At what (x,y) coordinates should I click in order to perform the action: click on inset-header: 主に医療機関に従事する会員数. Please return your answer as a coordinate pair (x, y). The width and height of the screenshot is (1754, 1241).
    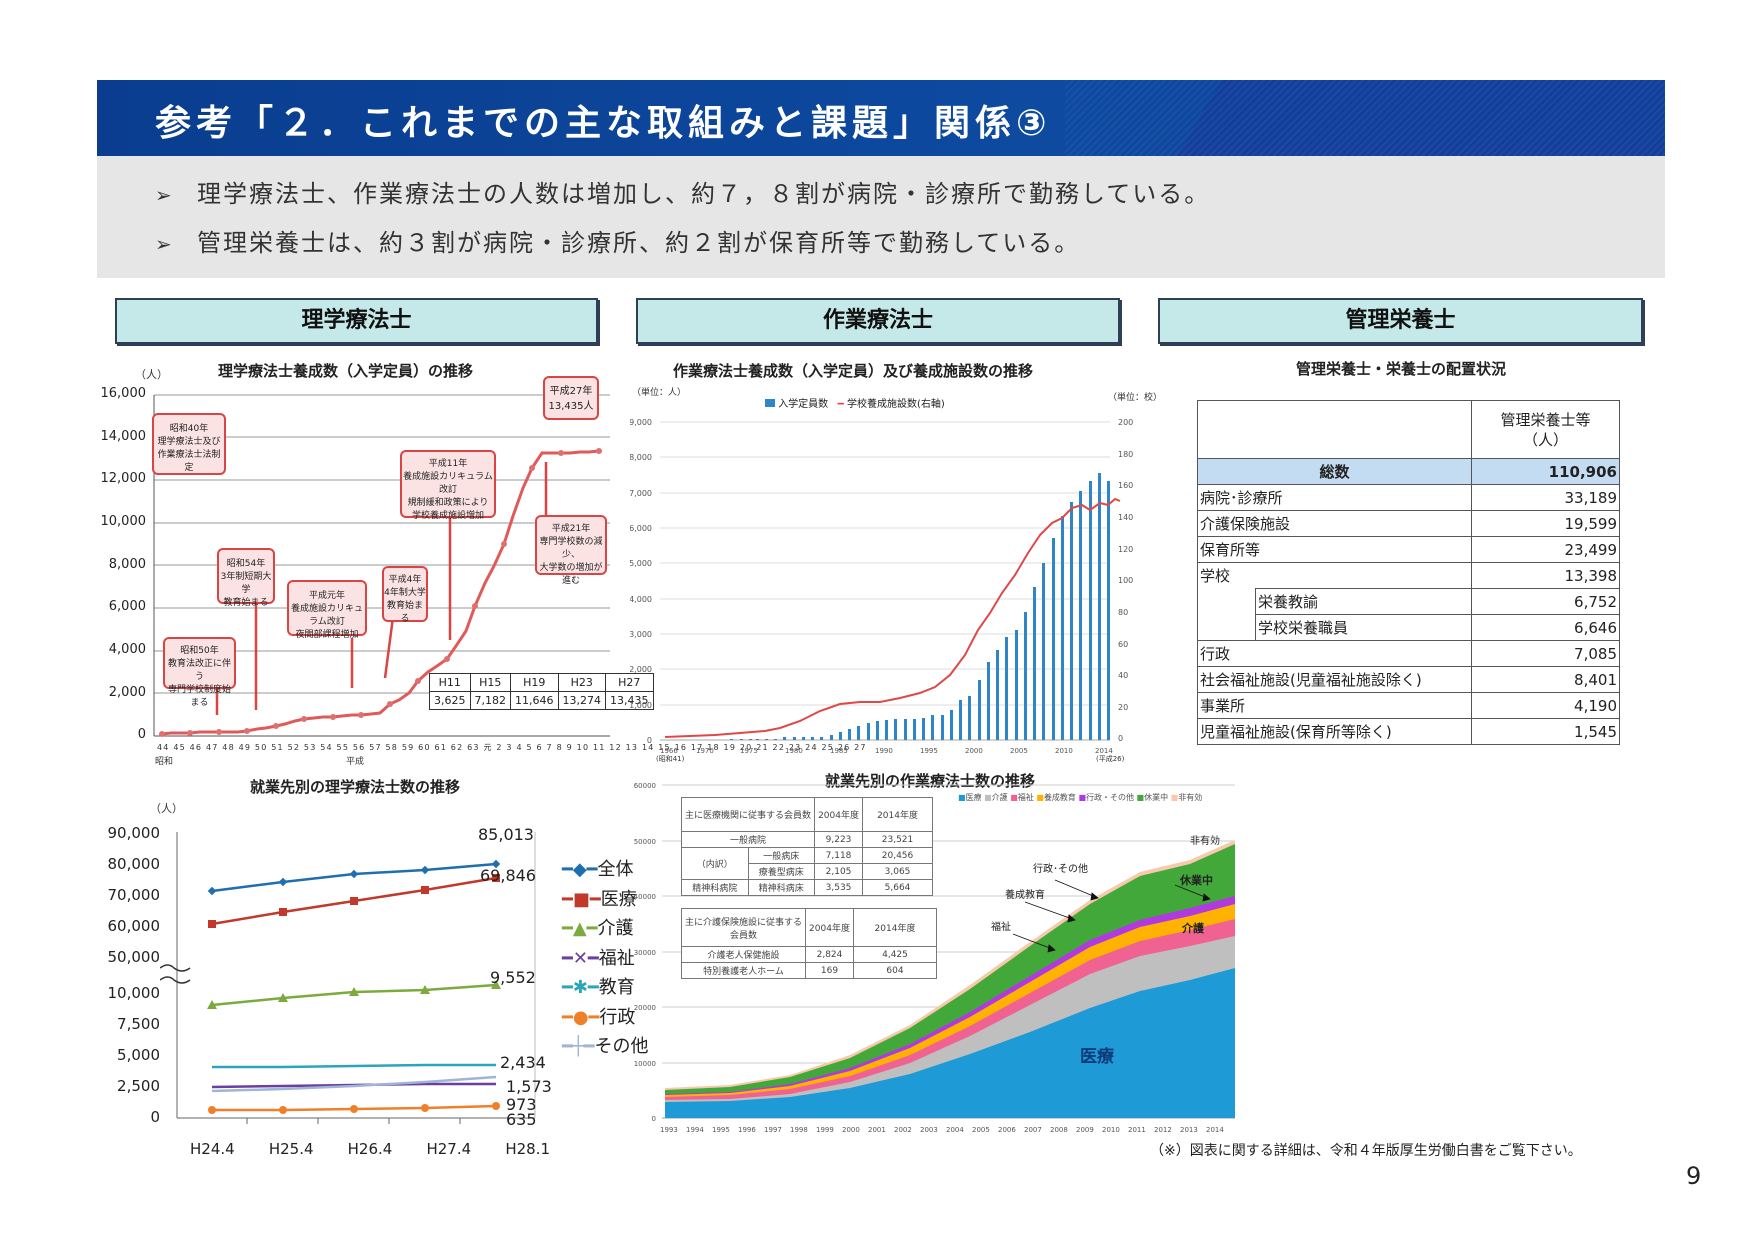
    Looking at the image, I should click on (748, 814).